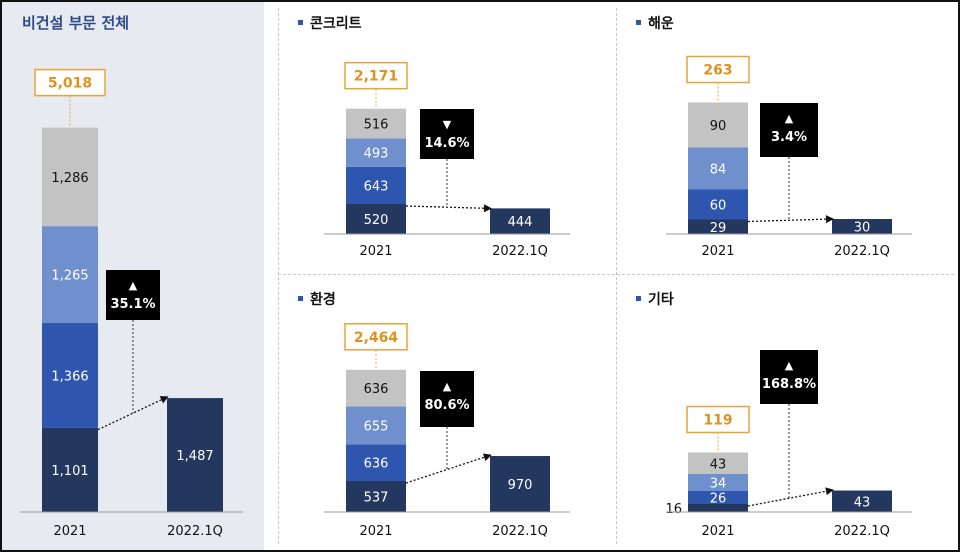 The image size is (960, 552). I want to click on bar-2022-1q-value: 43, so click(862, 502).